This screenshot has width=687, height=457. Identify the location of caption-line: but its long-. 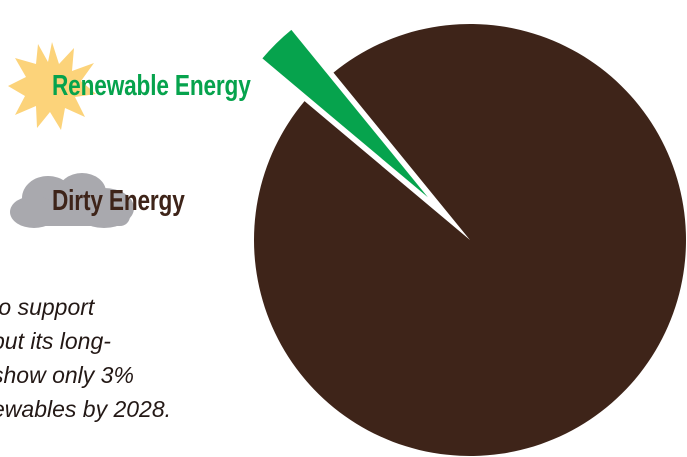
(55, 341).